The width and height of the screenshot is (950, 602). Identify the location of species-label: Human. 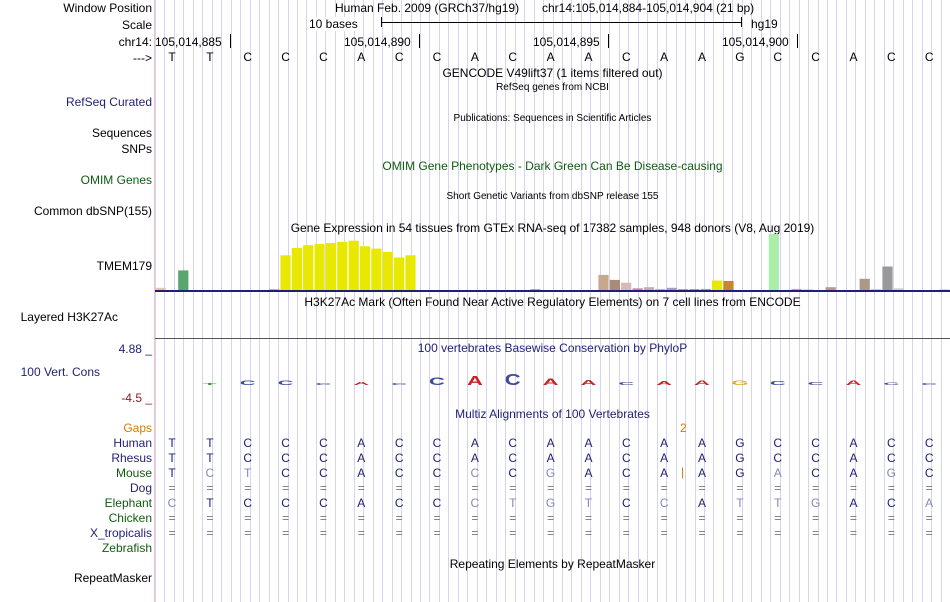
(132, 443).